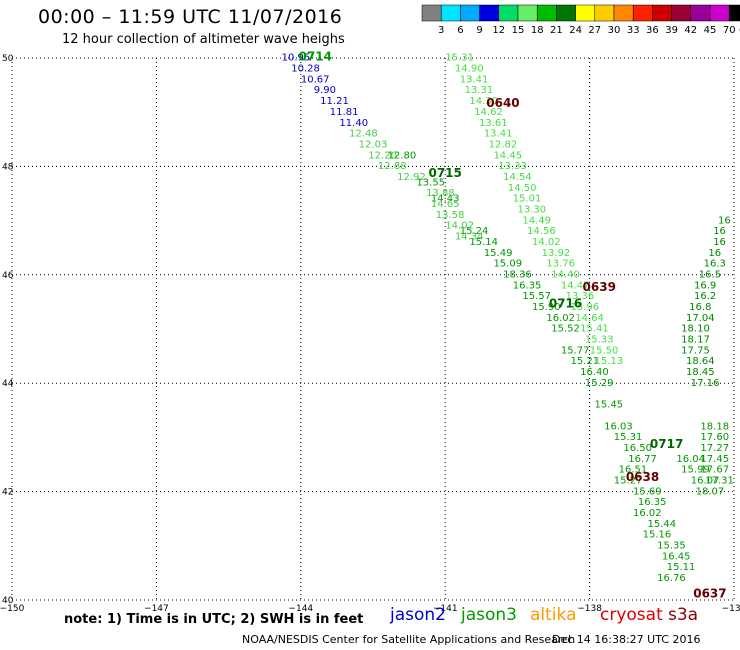  Describe the element at coordinates (714, 437) in the screenshot. I see `swh-point-label: 17.60` at that location.